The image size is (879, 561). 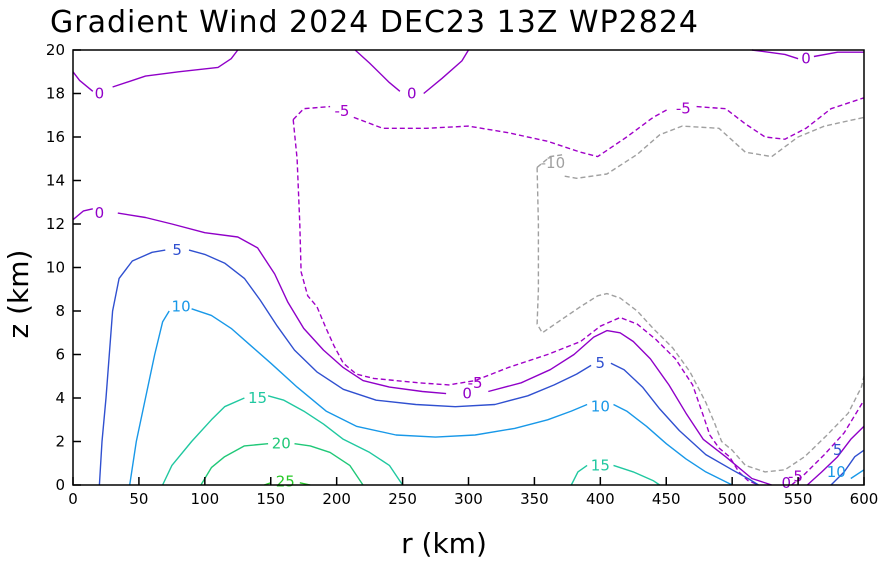 What do you see at coordinates (864, 499) in the screenshot?
I see `x-tick-label: 600` at bounding box center [864, 499].